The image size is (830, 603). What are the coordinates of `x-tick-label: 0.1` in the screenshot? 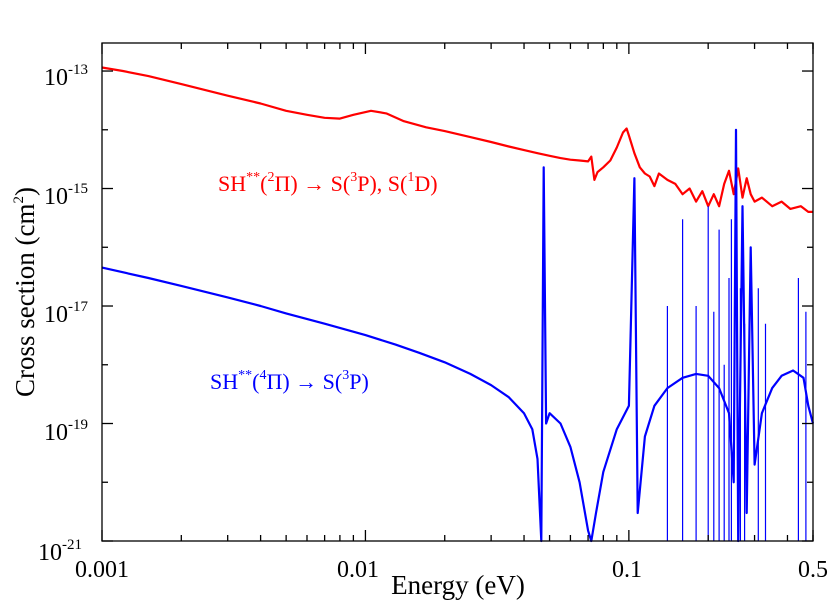 It's located at (627, 570).